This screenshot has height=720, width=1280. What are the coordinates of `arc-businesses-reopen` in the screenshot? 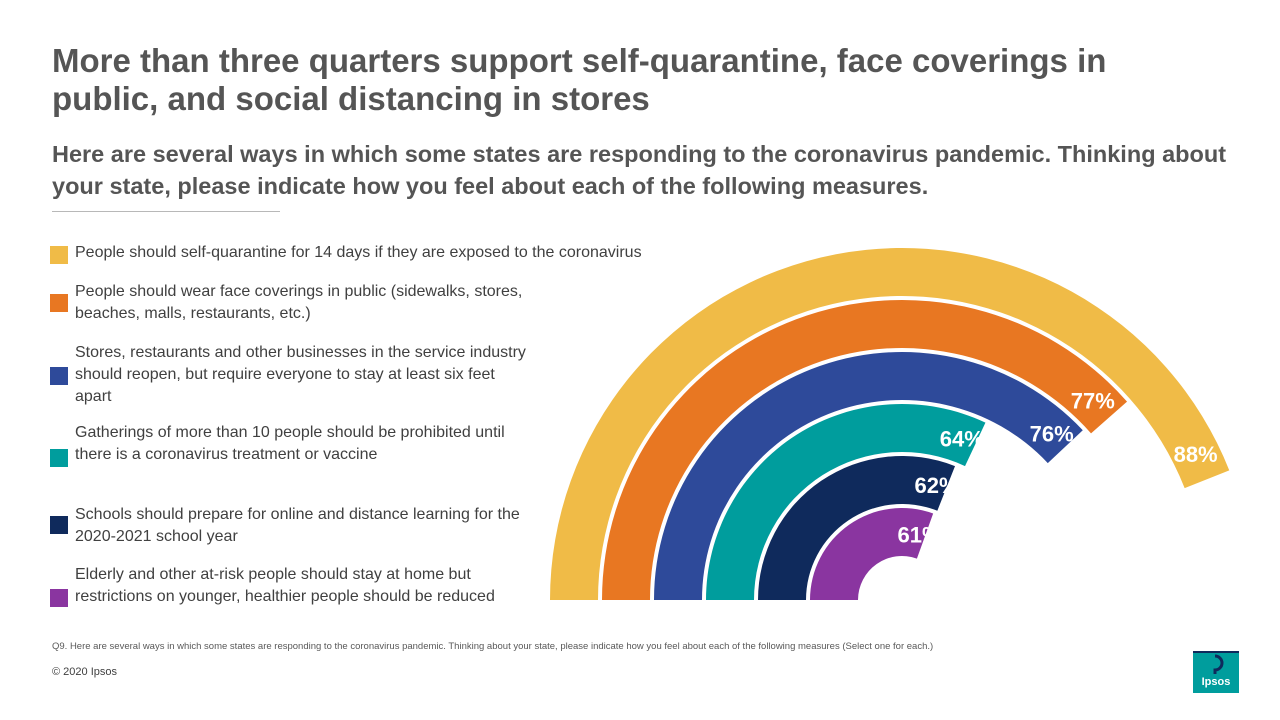 It's located at (868, 476).